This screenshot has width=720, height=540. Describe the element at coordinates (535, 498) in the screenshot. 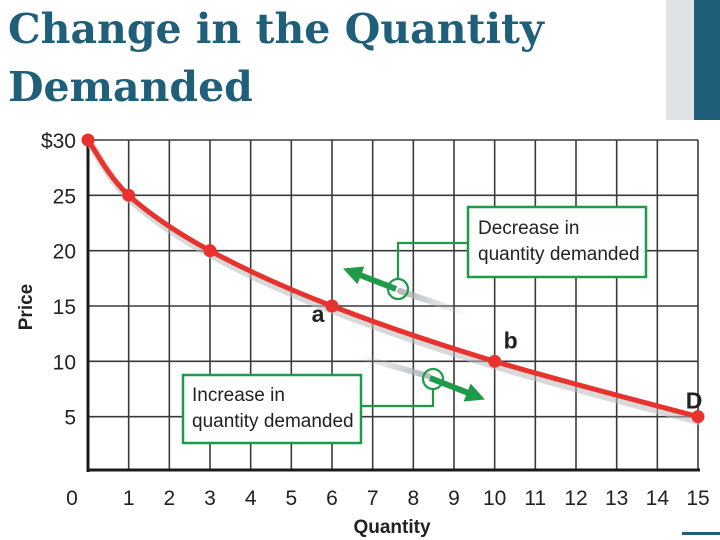

I see `x-tick-label: 11` at that location.